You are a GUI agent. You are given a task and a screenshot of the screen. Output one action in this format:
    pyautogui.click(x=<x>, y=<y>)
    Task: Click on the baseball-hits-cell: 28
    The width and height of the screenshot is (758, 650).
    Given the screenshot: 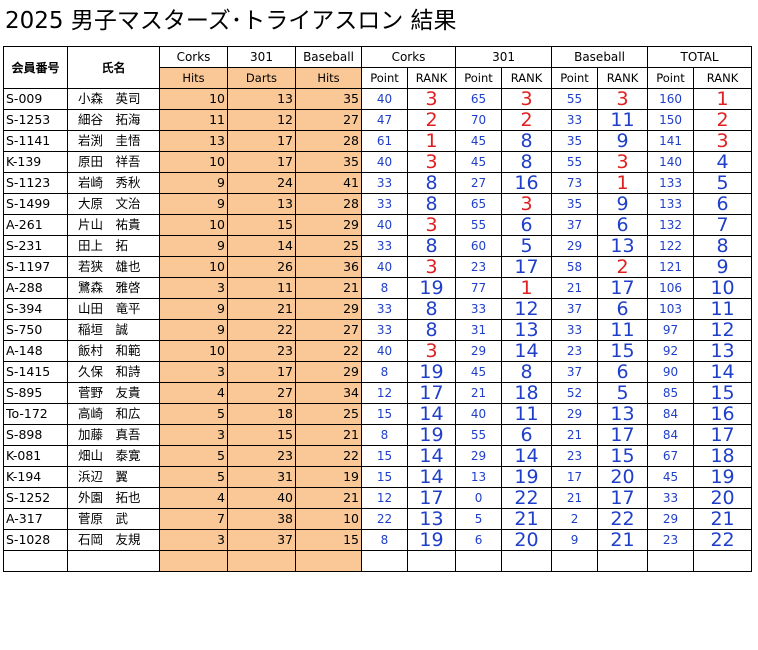 What is the action you would take?
    pyautogui.click(x=328, y=204)
    